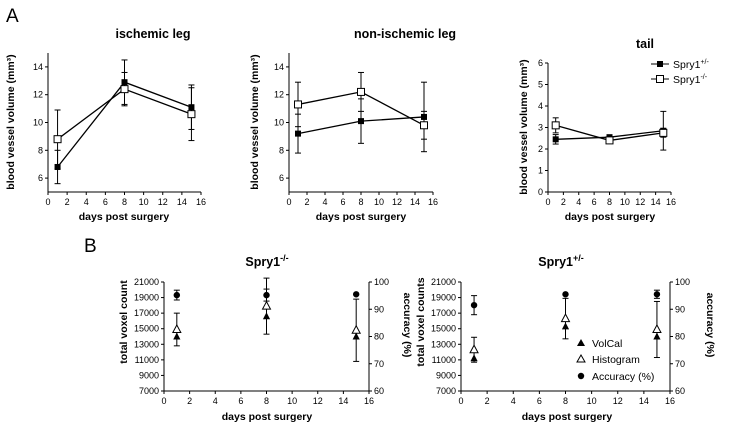  I want to click on y-tick-label: 9000, so click(149, 375).